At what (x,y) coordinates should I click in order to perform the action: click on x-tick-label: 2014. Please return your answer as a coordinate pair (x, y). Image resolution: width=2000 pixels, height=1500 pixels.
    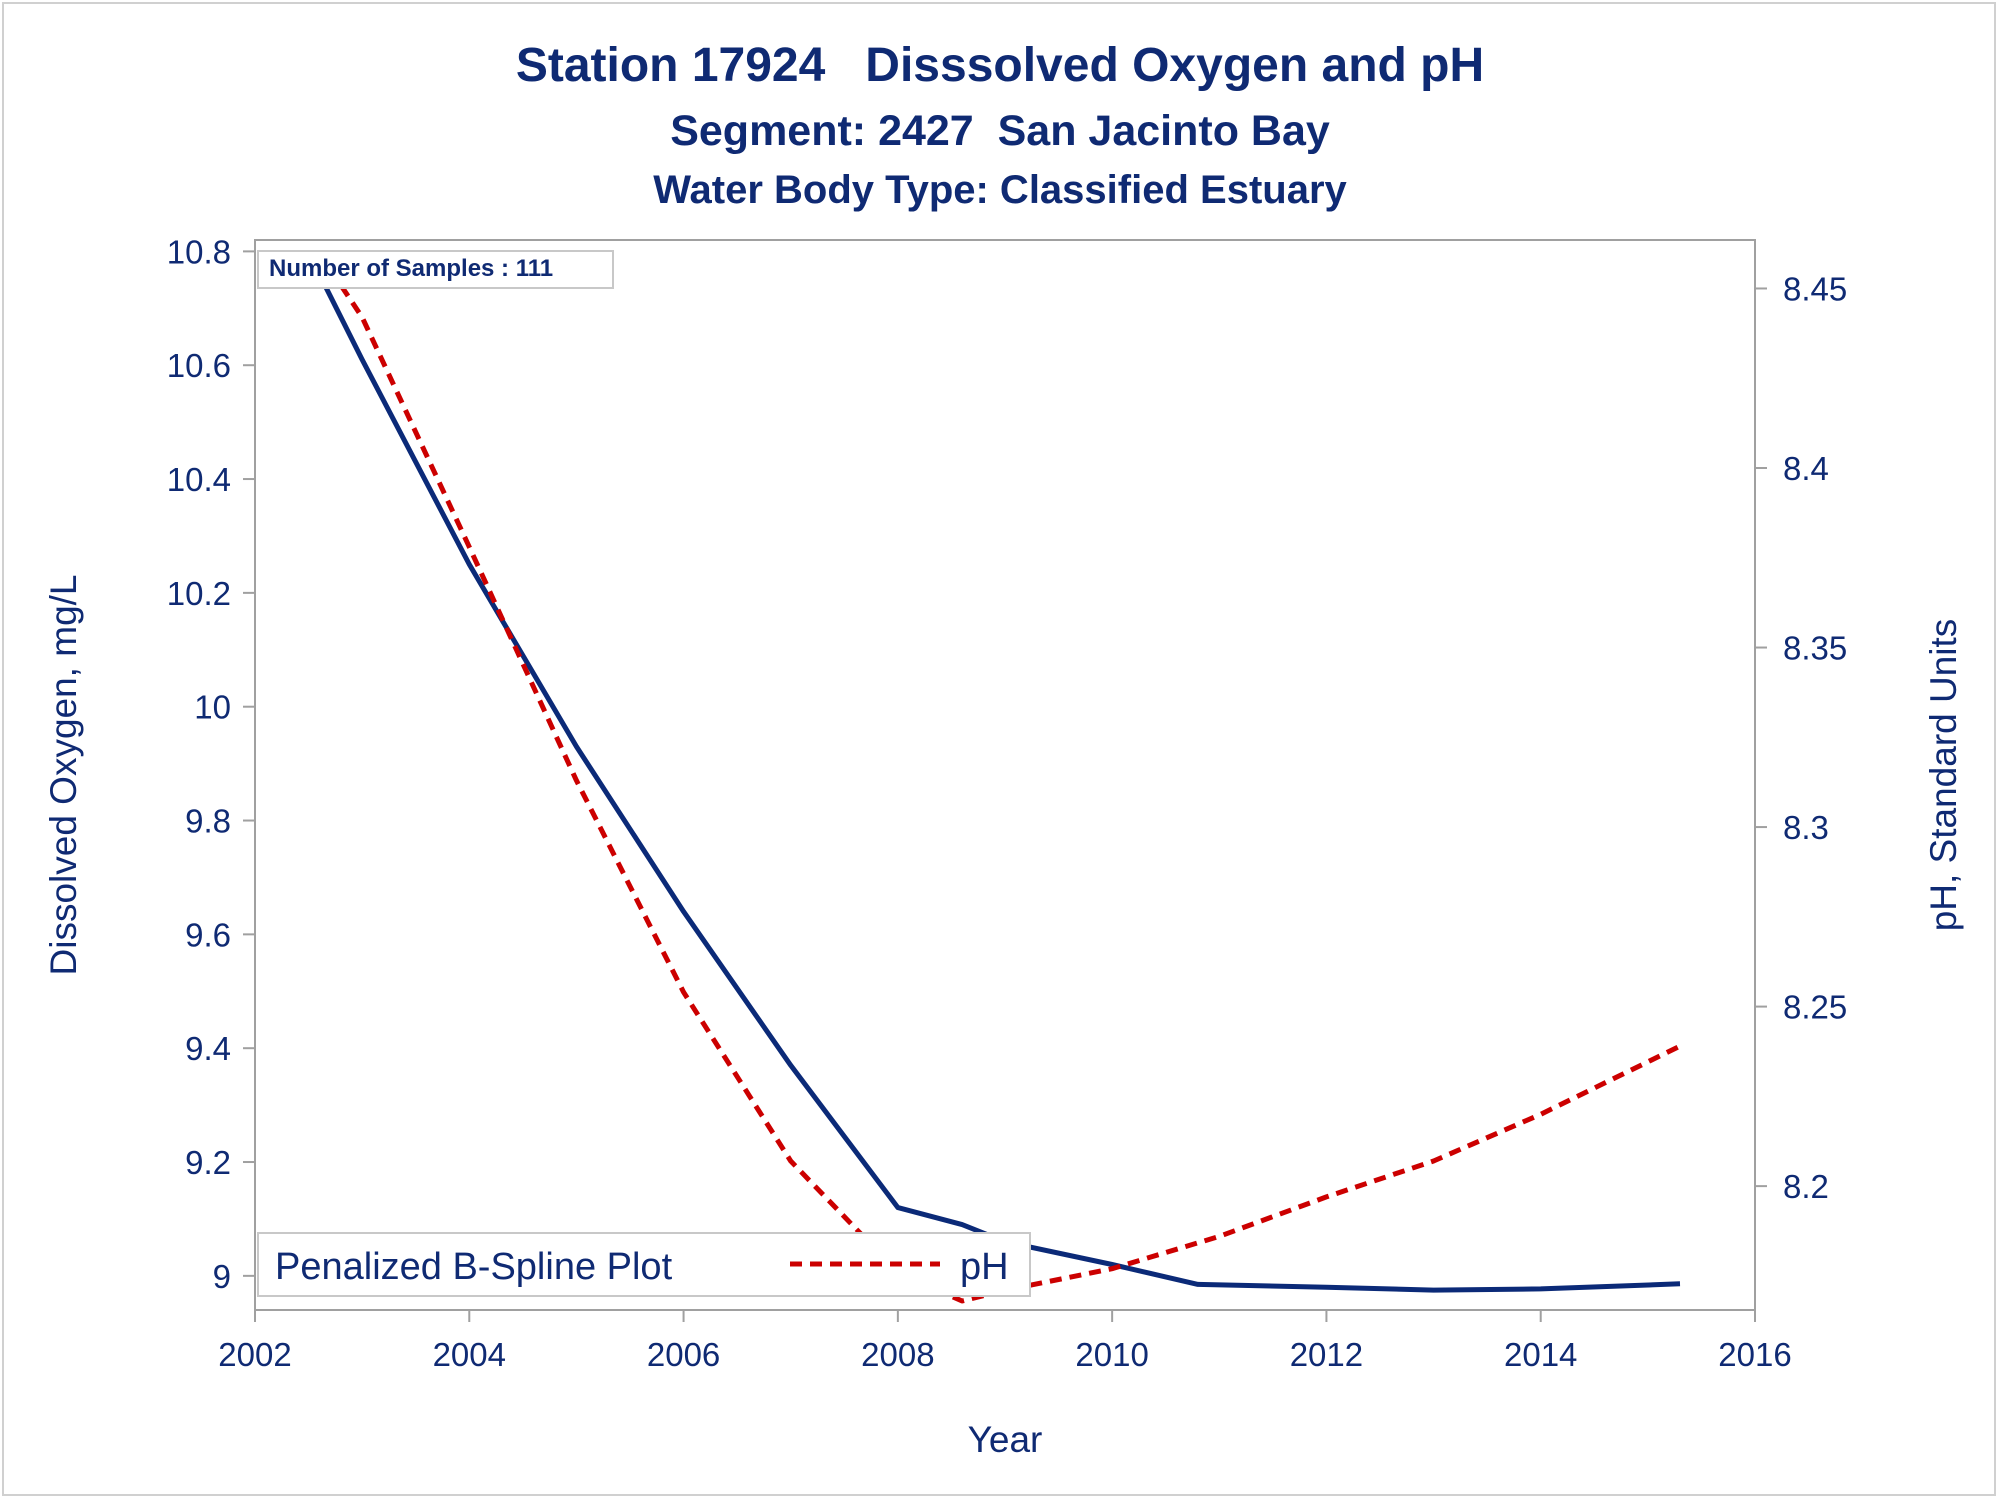
    Looking at the image, I should click on (1540, 1354).